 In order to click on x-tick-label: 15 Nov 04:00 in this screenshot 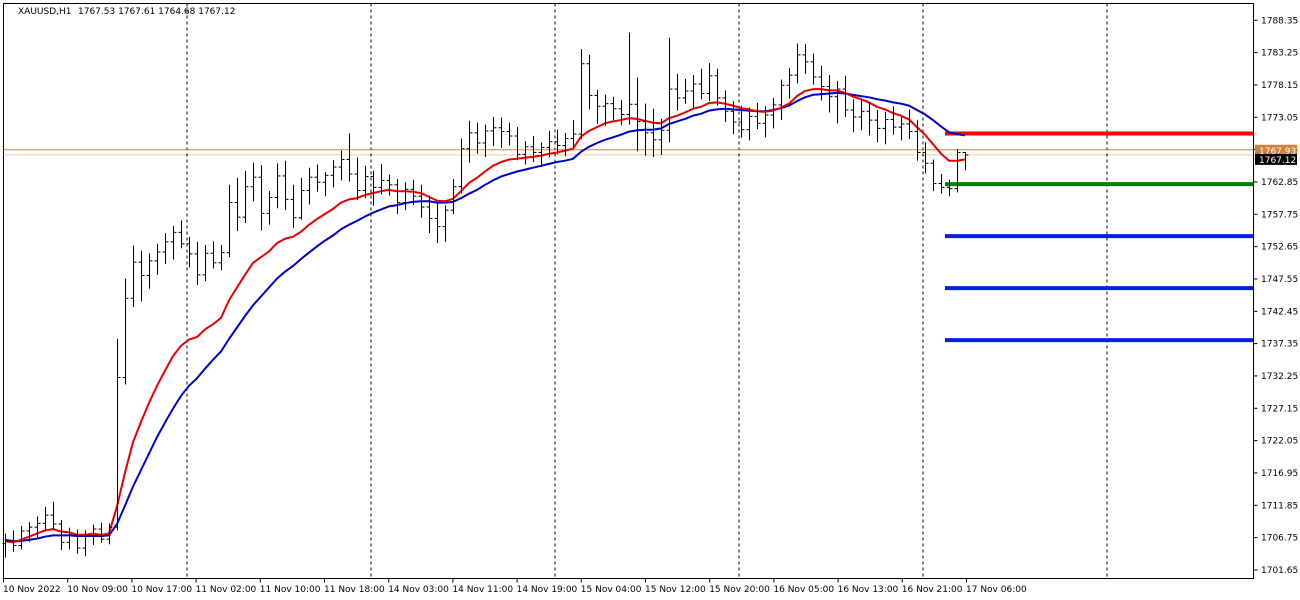, I will do `click(611, 590)`.